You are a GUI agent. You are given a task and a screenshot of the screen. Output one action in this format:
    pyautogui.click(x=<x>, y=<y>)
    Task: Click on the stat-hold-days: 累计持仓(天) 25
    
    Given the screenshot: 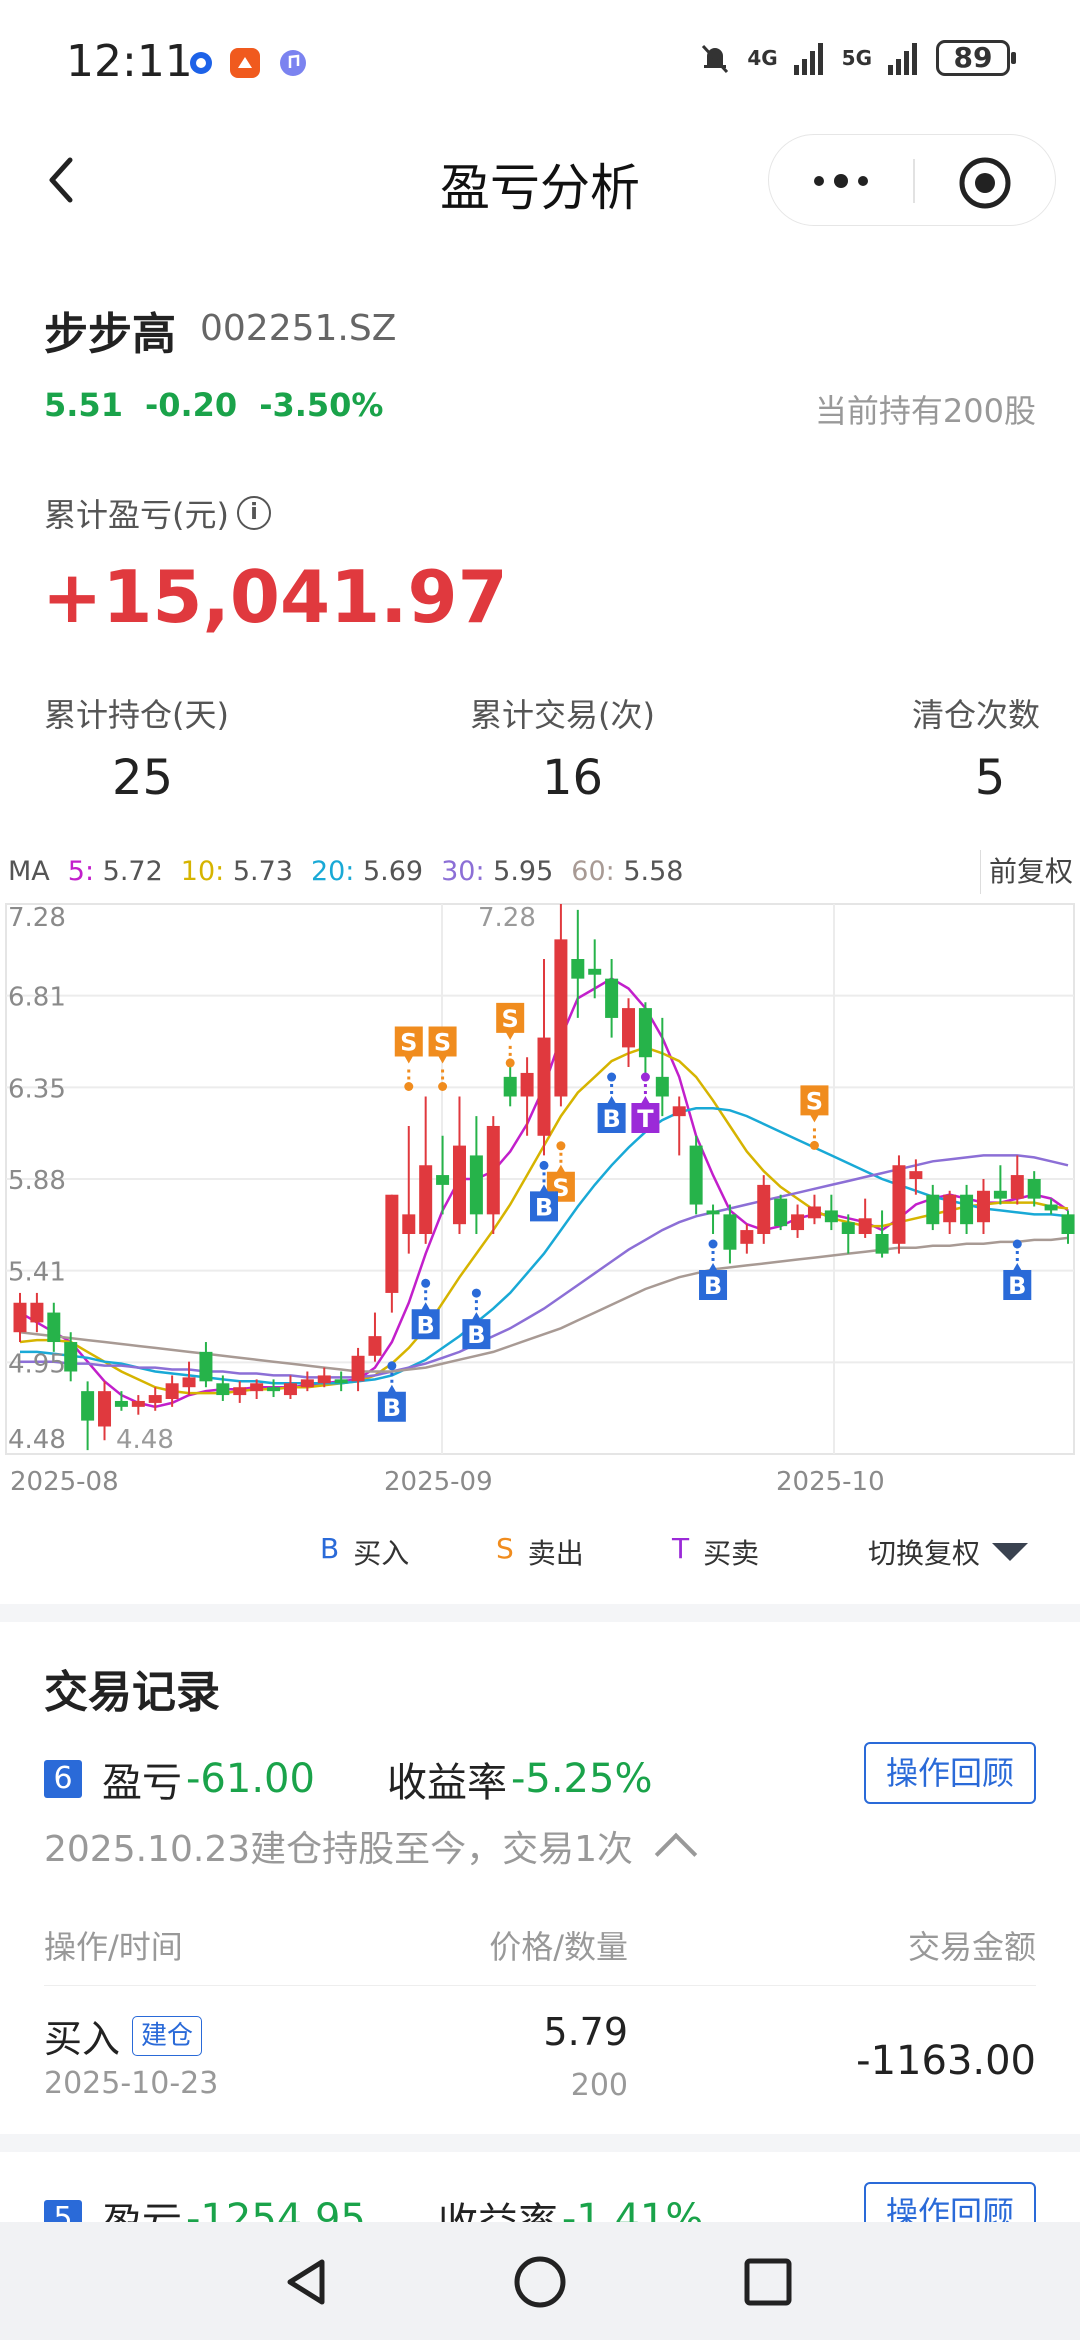 What is the action you would take?
    pyautogui.click(x=144, y=748)
    